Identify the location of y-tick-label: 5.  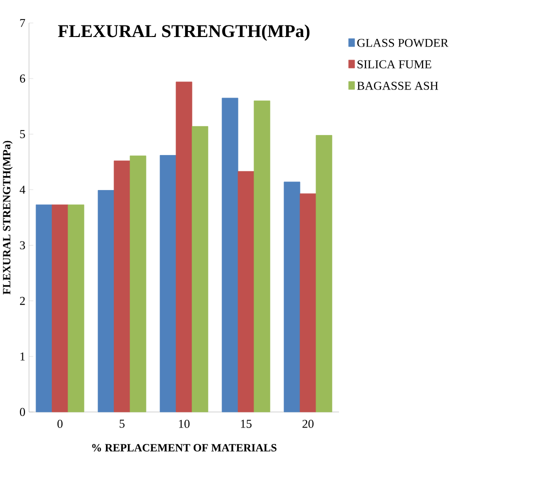
(23, 134).